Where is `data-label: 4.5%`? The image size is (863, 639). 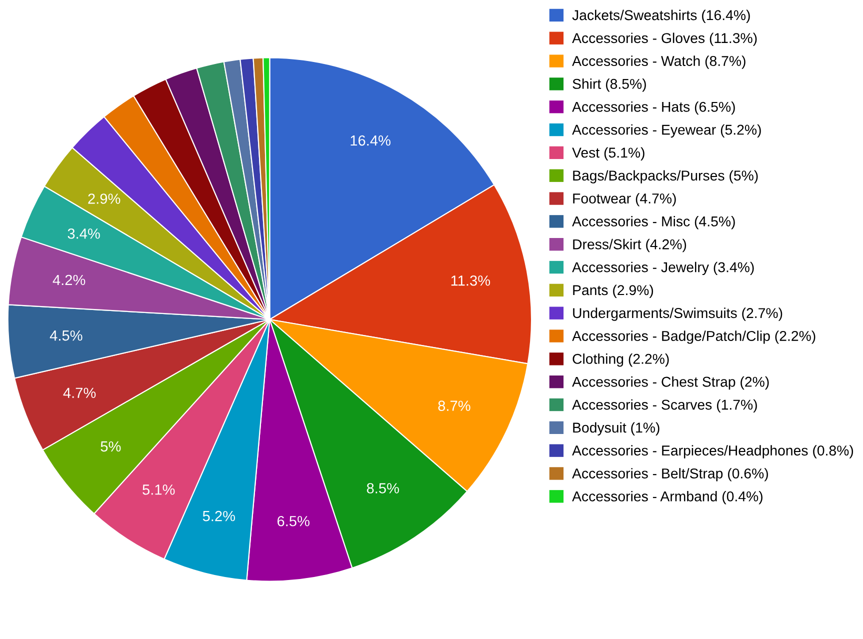
data-label: 4.5% is located at coordinates (66, 335).